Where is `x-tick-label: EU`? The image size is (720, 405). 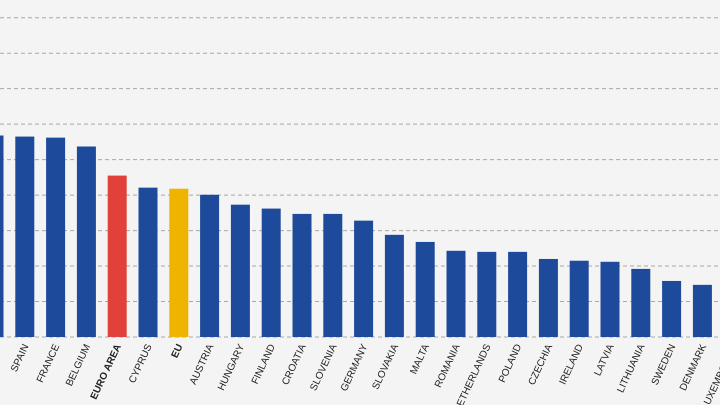
x-tick-label: EU is located at coordinates (178, 351).